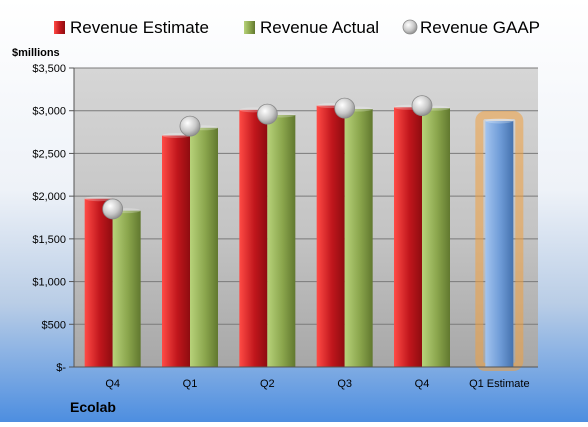 The height and width of the screenshot is (427, 588). What do you see at coordinates (139, 27) in the screenshot?
I see `legend-label: Revenue Estimate` at bounding box center [139, 27].